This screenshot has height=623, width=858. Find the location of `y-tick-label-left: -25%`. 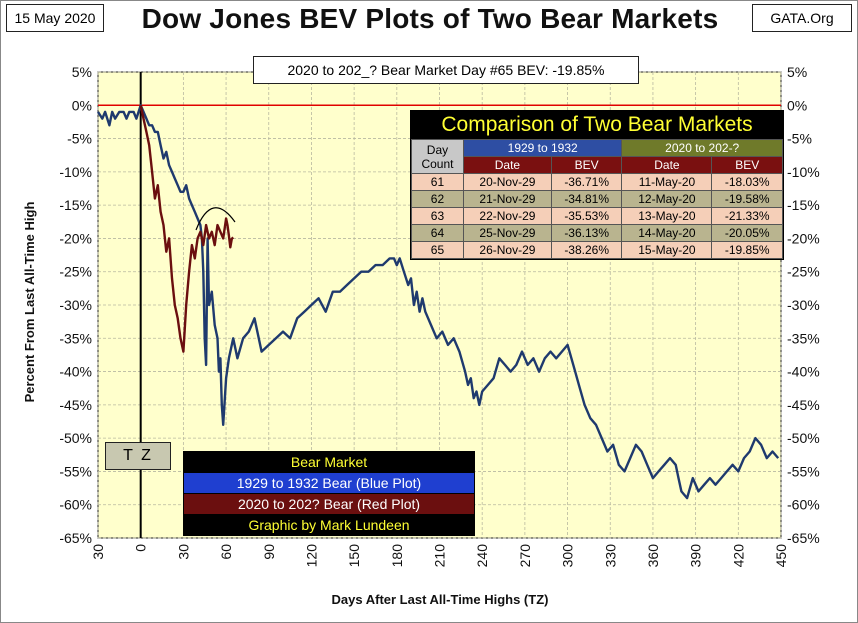

y-tick-label-left: -25% is located at coordinates (75, 272).